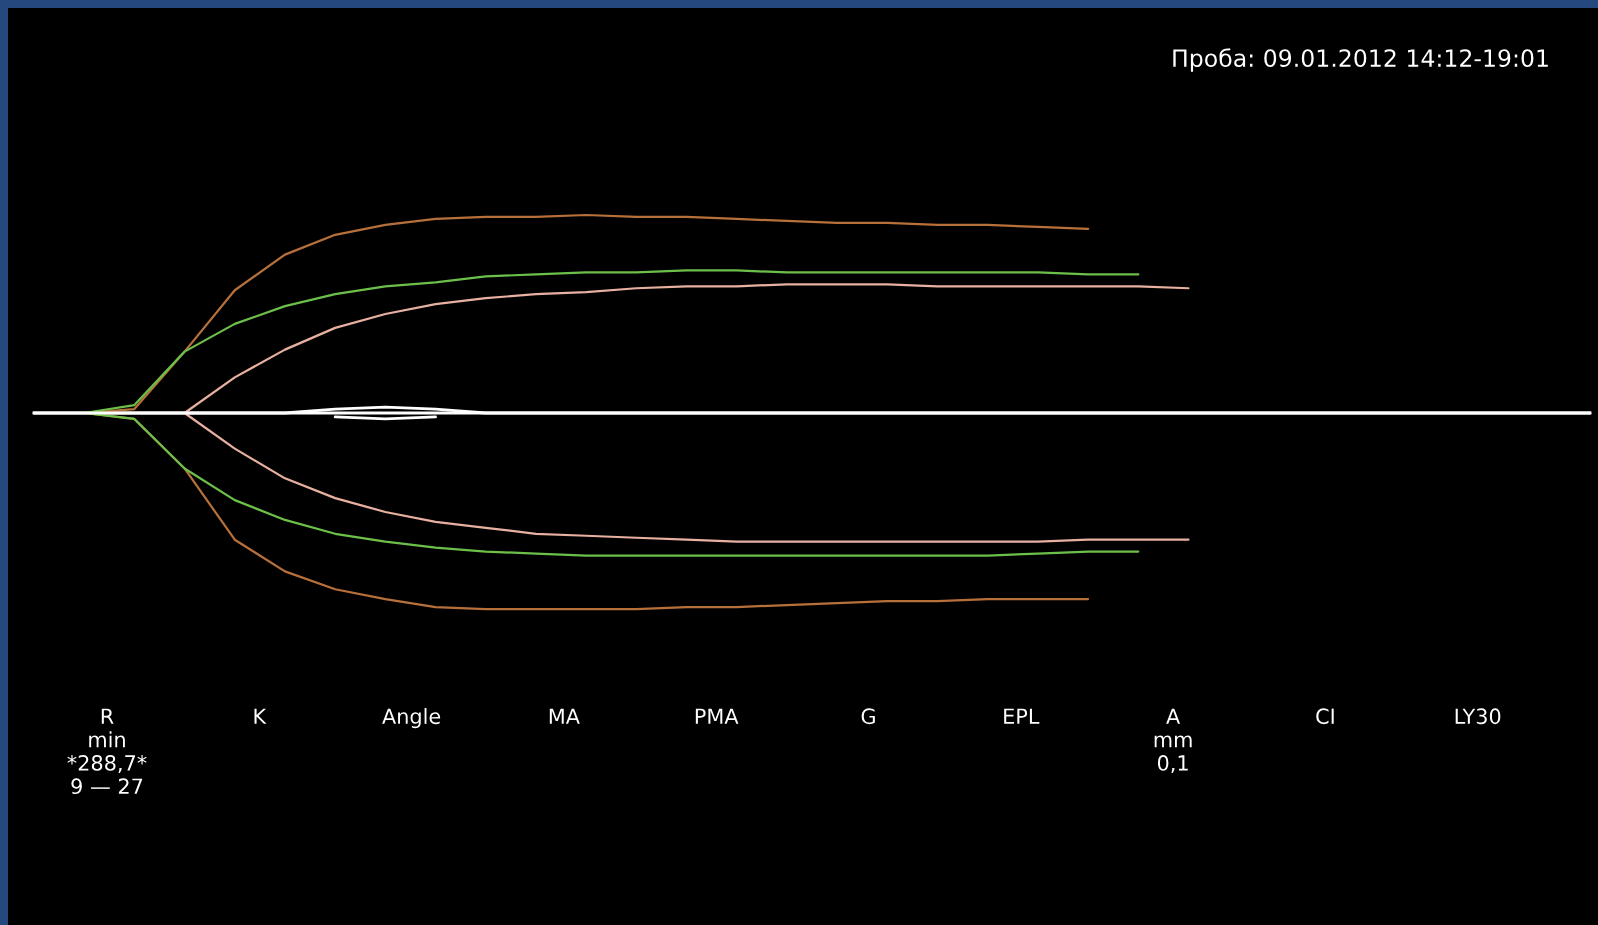 The height and width of the screenshot is (925, 1598). I want to click on text: G, so click(868, 716).